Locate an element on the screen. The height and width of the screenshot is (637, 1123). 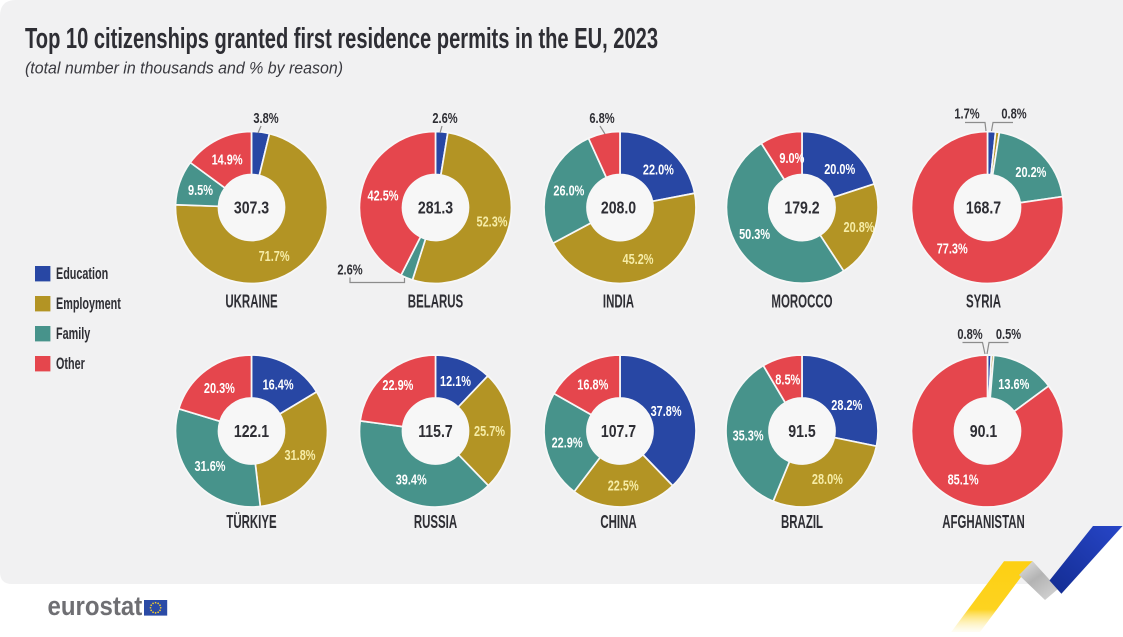
svg-text: MOROCCO is located at coordinates (801, 301).